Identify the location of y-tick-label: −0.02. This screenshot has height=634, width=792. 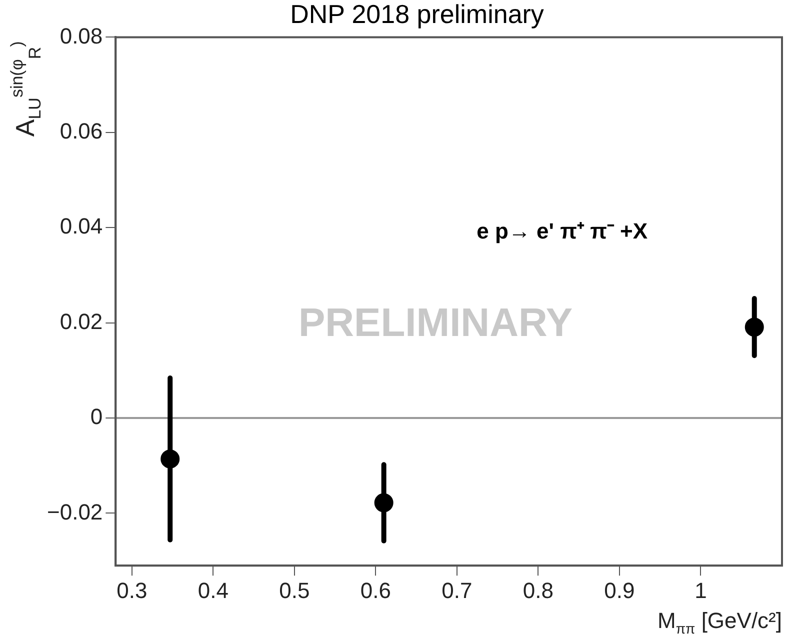
(74, 511).